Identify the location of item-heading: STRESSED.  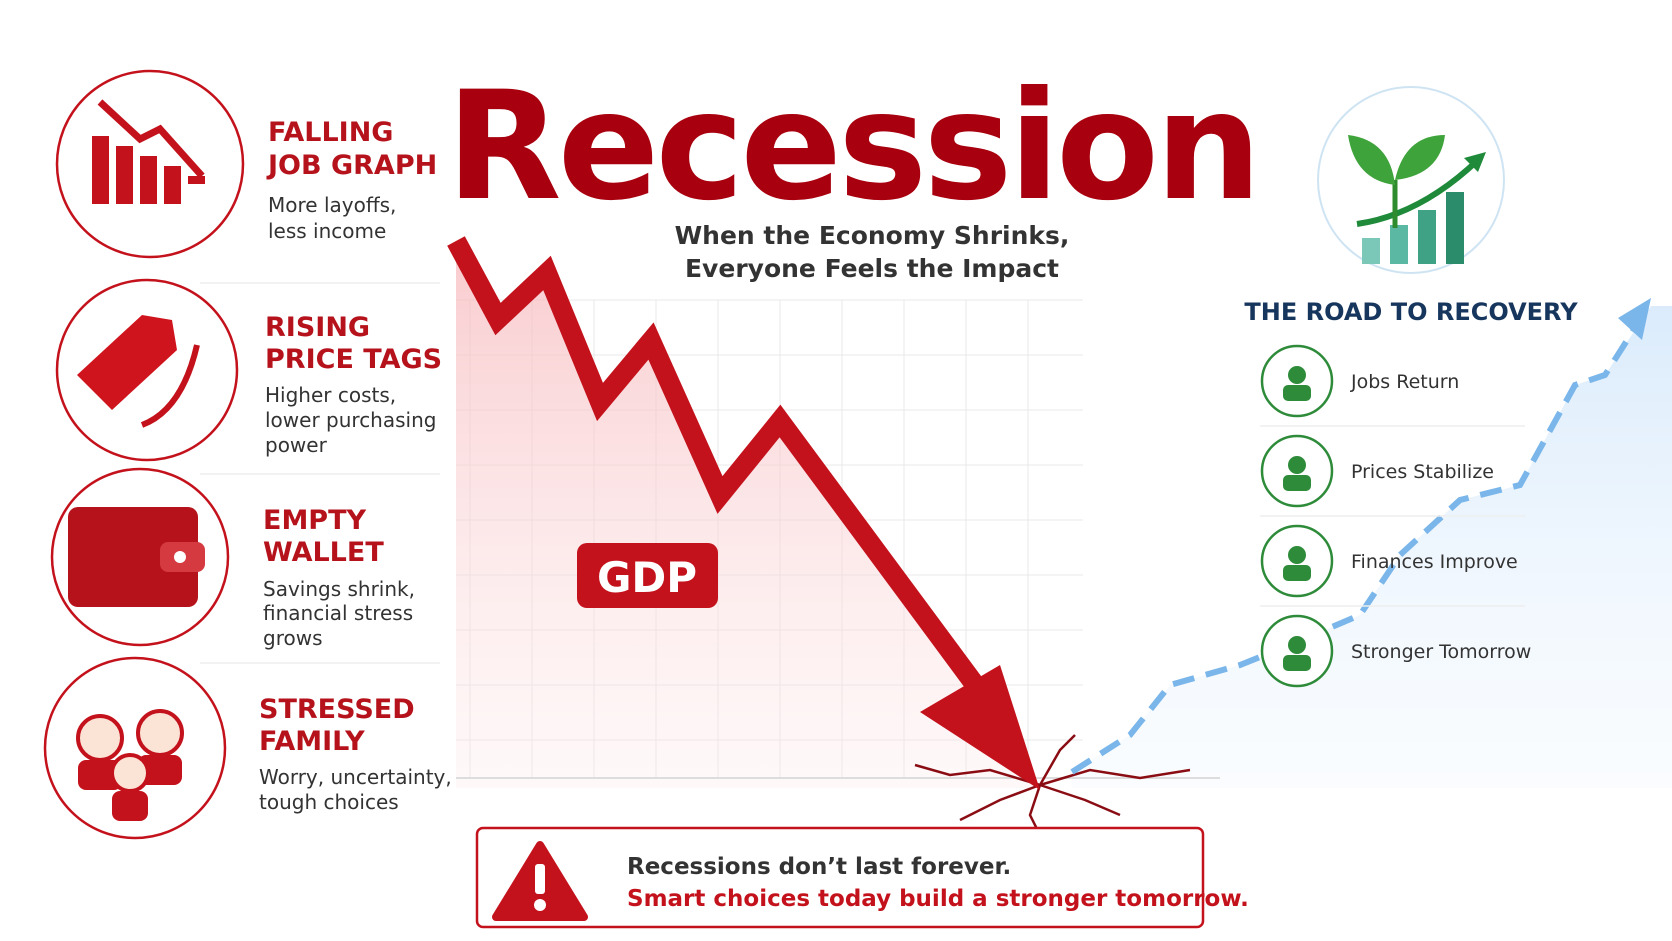
(337, 709).